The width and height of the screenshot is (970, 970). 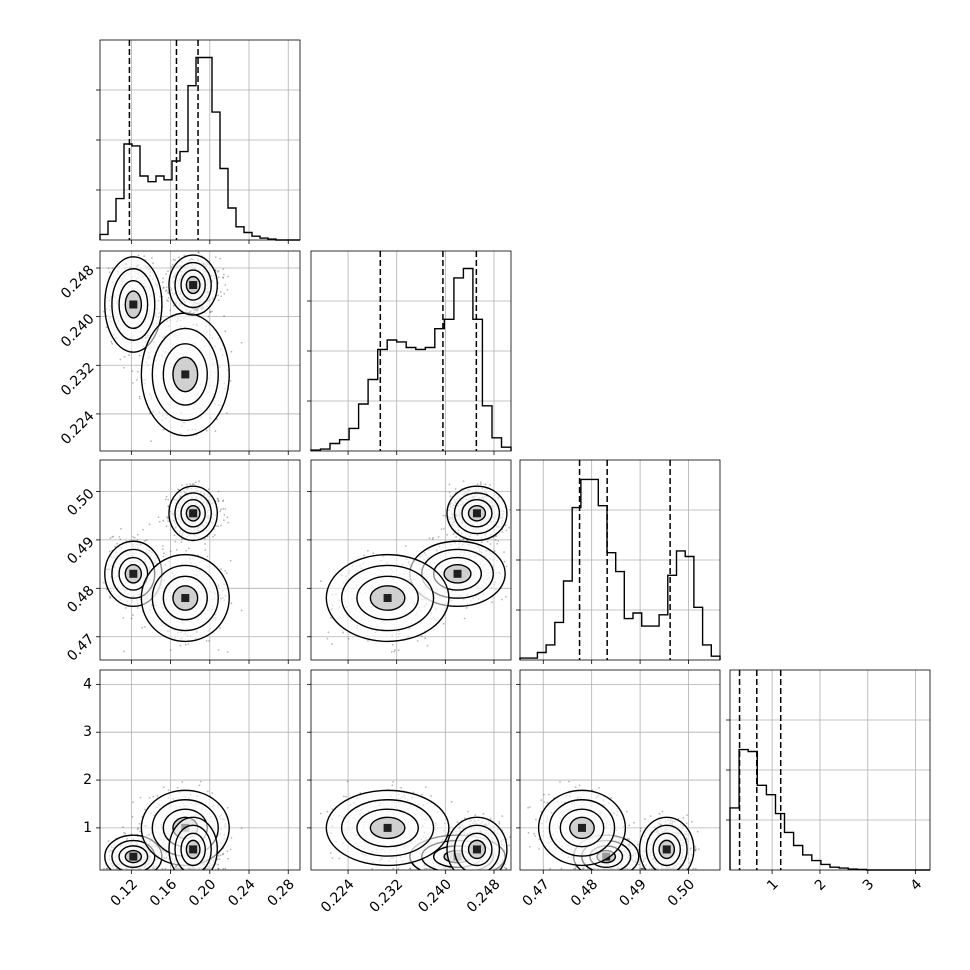 I want to click on joint-panel-1-3: 0.470.480.490.50, so click(x=182, y=561).